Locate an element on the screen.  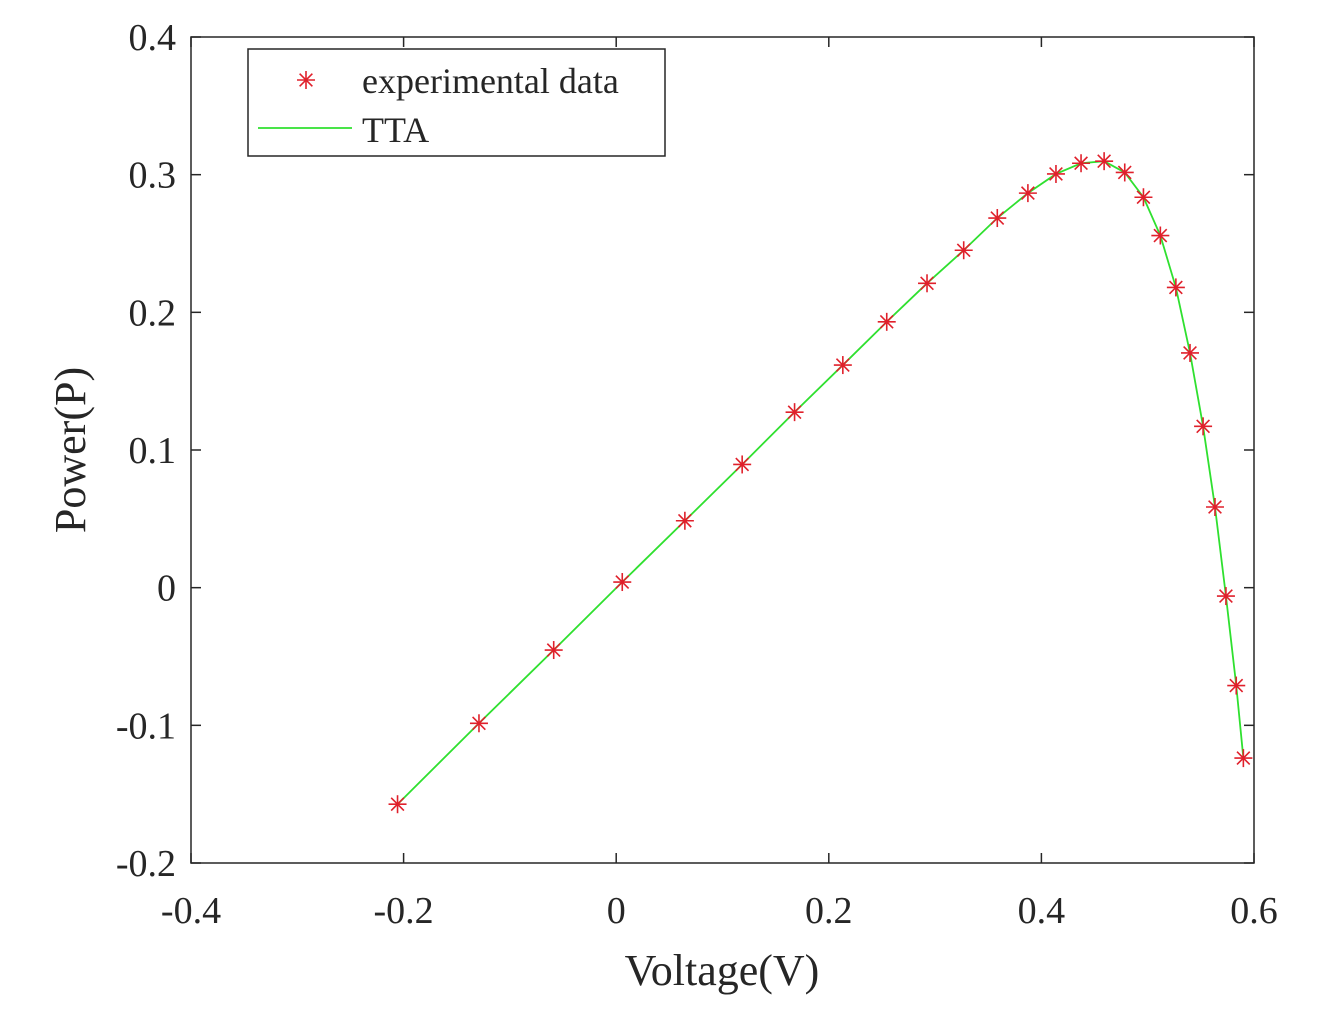
x-tick-label: -0.2 is located at coordinates (404, 911).